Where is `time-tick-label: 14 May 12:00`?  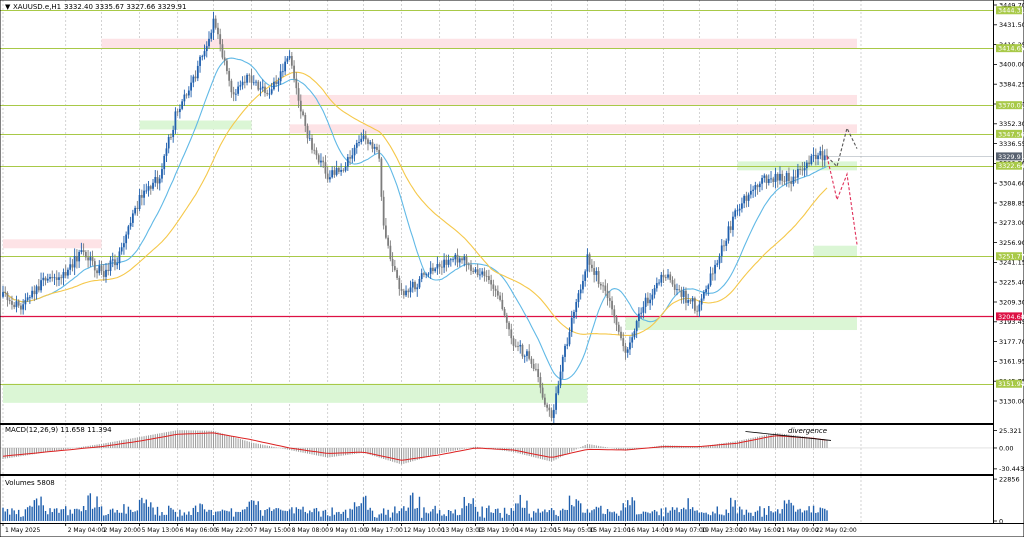
time-tick-label: 14 May 12:00 is located at coordinates (536, 530).